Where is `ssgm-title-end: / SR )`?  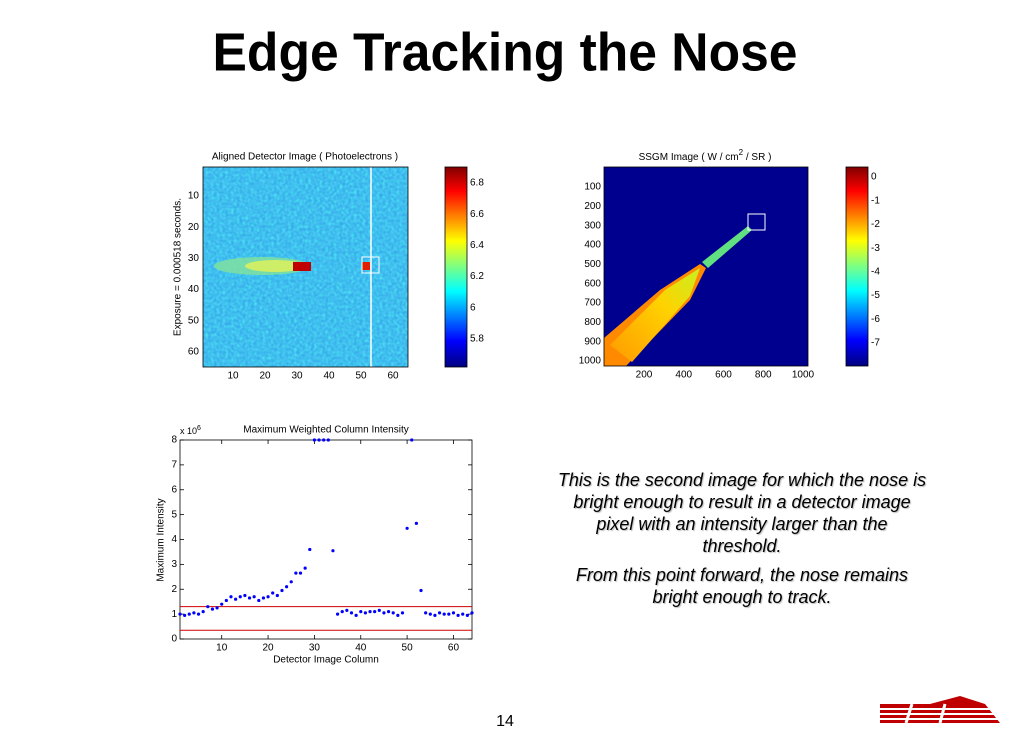
ssgm-title-end: / SR ) is located at coordinates (757, 157).